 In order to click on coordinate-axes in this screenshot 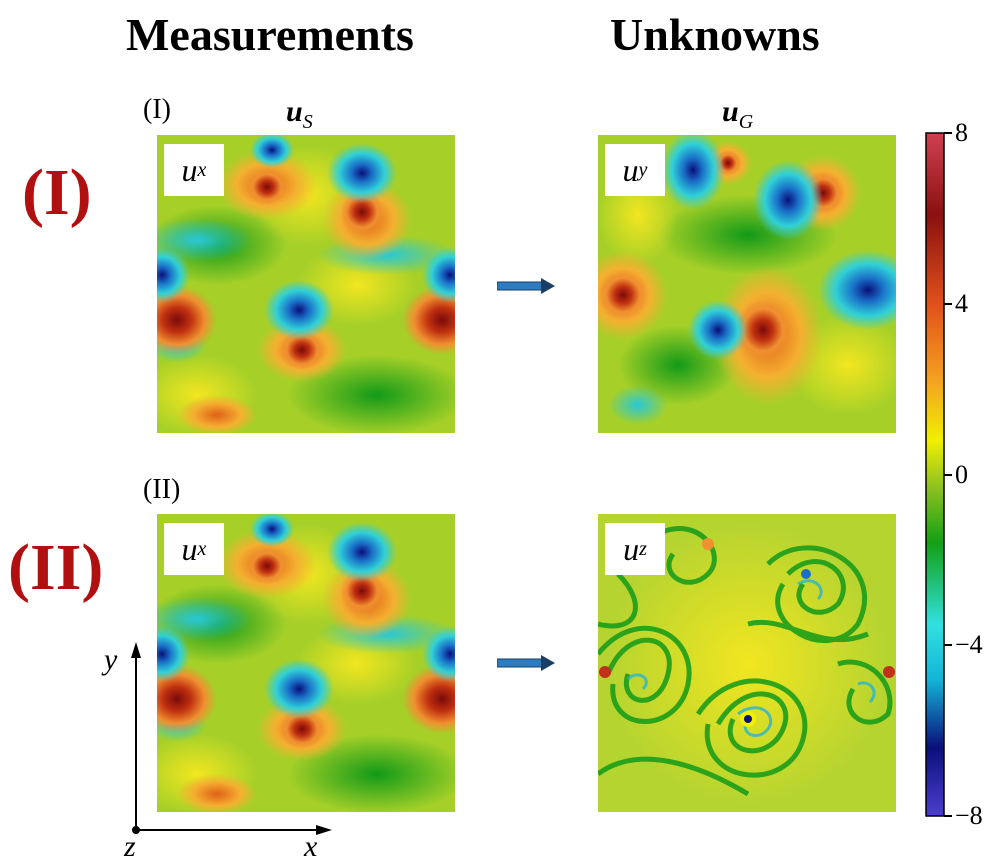, I will do `click(231, 738)`.